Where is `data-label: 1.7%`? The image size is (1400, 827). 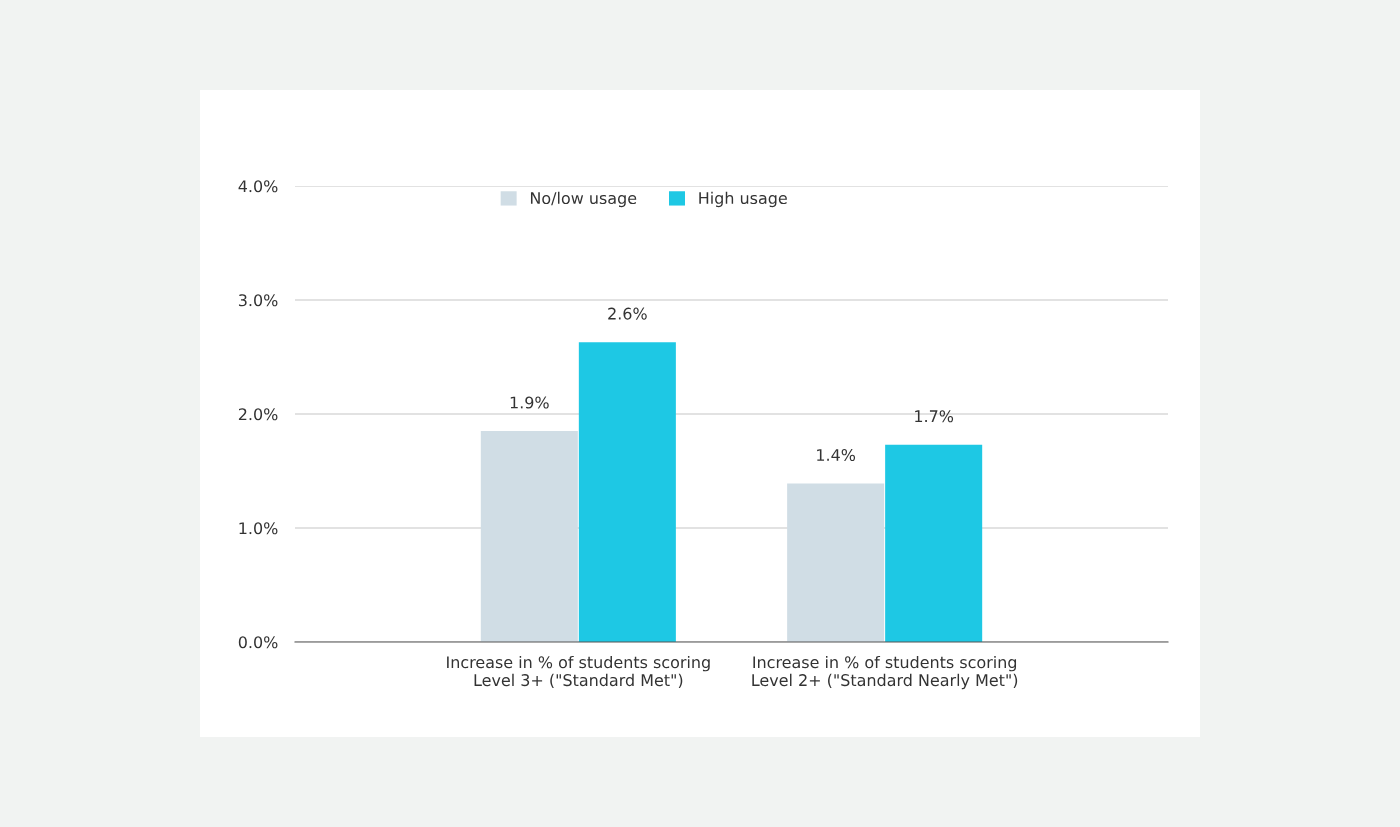 data-label: 1.7% is located at coordinates (934, 416).